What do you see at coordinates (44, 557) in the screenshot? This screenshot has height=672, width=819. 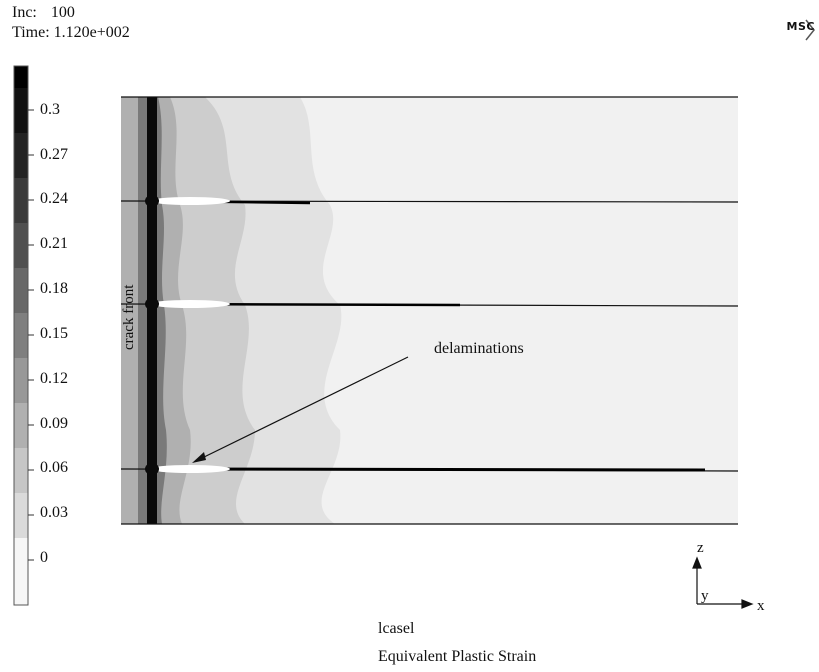 I see `legend-label: 0` at bounding box center [44, 557].